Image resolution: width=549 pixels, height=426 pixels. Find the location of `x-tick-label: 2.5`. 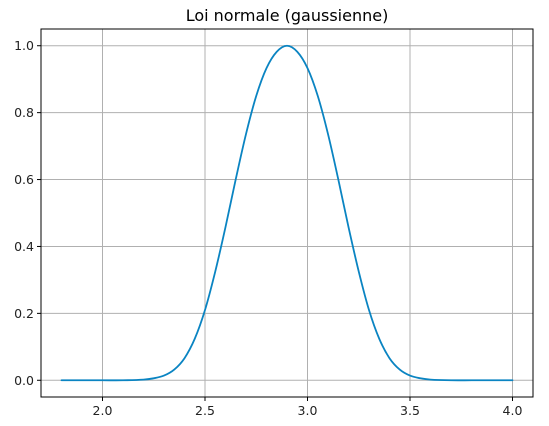

x-tick-label: 2.5 is located at coordinates (205, 410).